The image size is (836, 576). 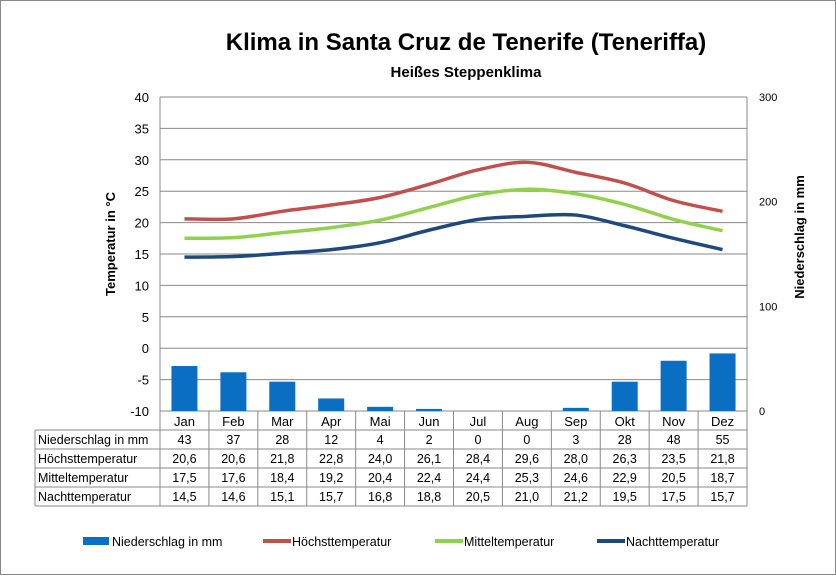 What do you see at coordinates (282, 478) in the screenshot?
I see `table-cell: 18,4` at bounding box center [282, 478].